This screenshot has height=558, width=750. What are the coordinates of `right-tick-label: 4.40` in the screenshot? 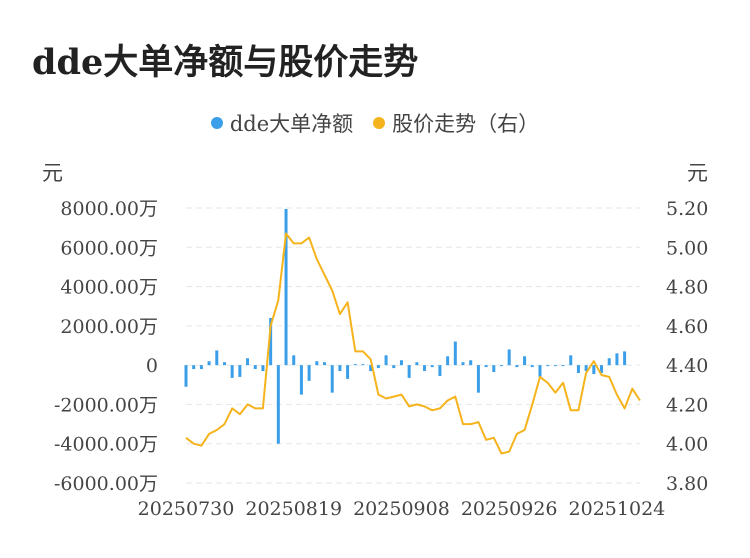 It's located at (687, 366).